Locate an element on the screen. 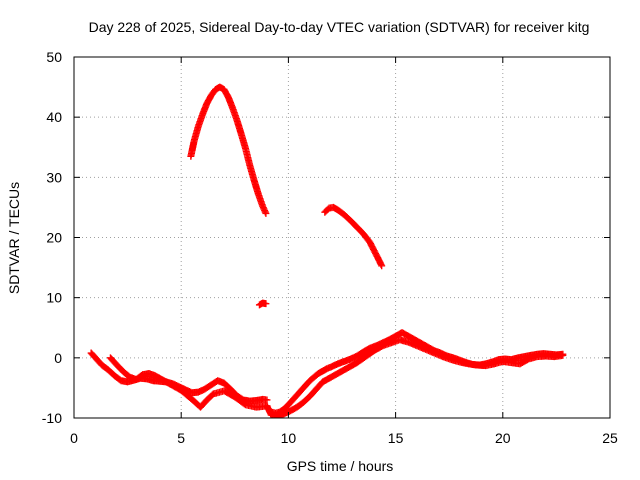  series-low-band-d is located at coordinates (415, 377).